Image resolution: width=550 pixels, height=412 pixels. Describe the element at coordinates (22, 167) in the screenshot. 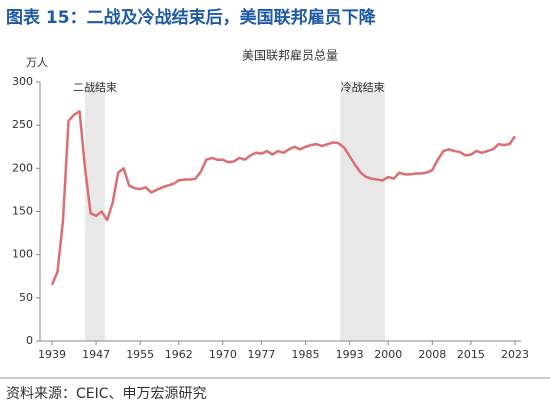

I see `y-tick-label: 200` at that location.